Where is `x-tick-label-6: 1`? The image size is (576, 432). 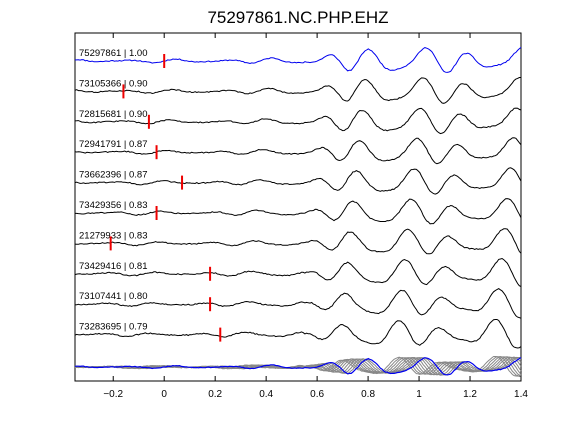
x-tick-label-6: 1 is located at coordinates (419, 394).